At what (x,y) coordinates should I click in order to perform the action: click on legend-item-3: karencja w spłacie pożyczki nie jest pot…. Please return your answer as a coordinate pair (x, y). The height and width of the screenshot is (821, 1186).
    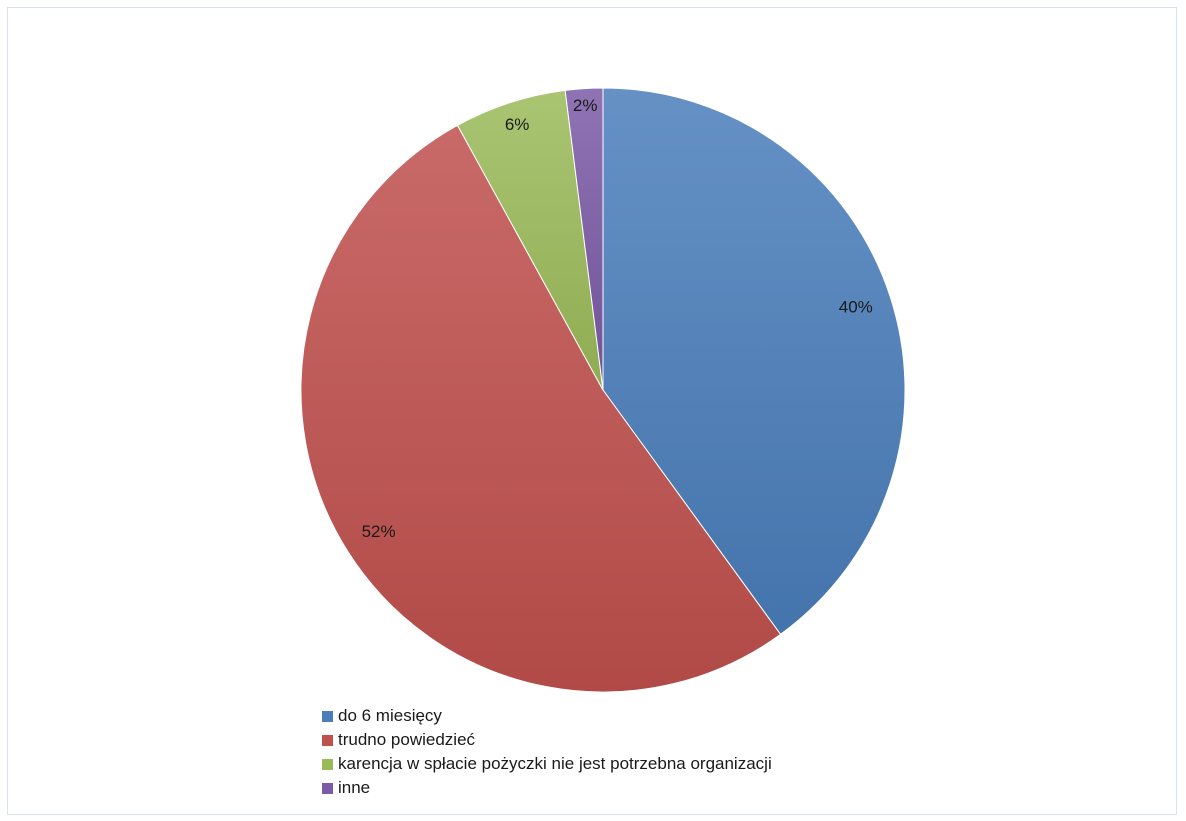
    Looking at the image, I should click on (547, 764).